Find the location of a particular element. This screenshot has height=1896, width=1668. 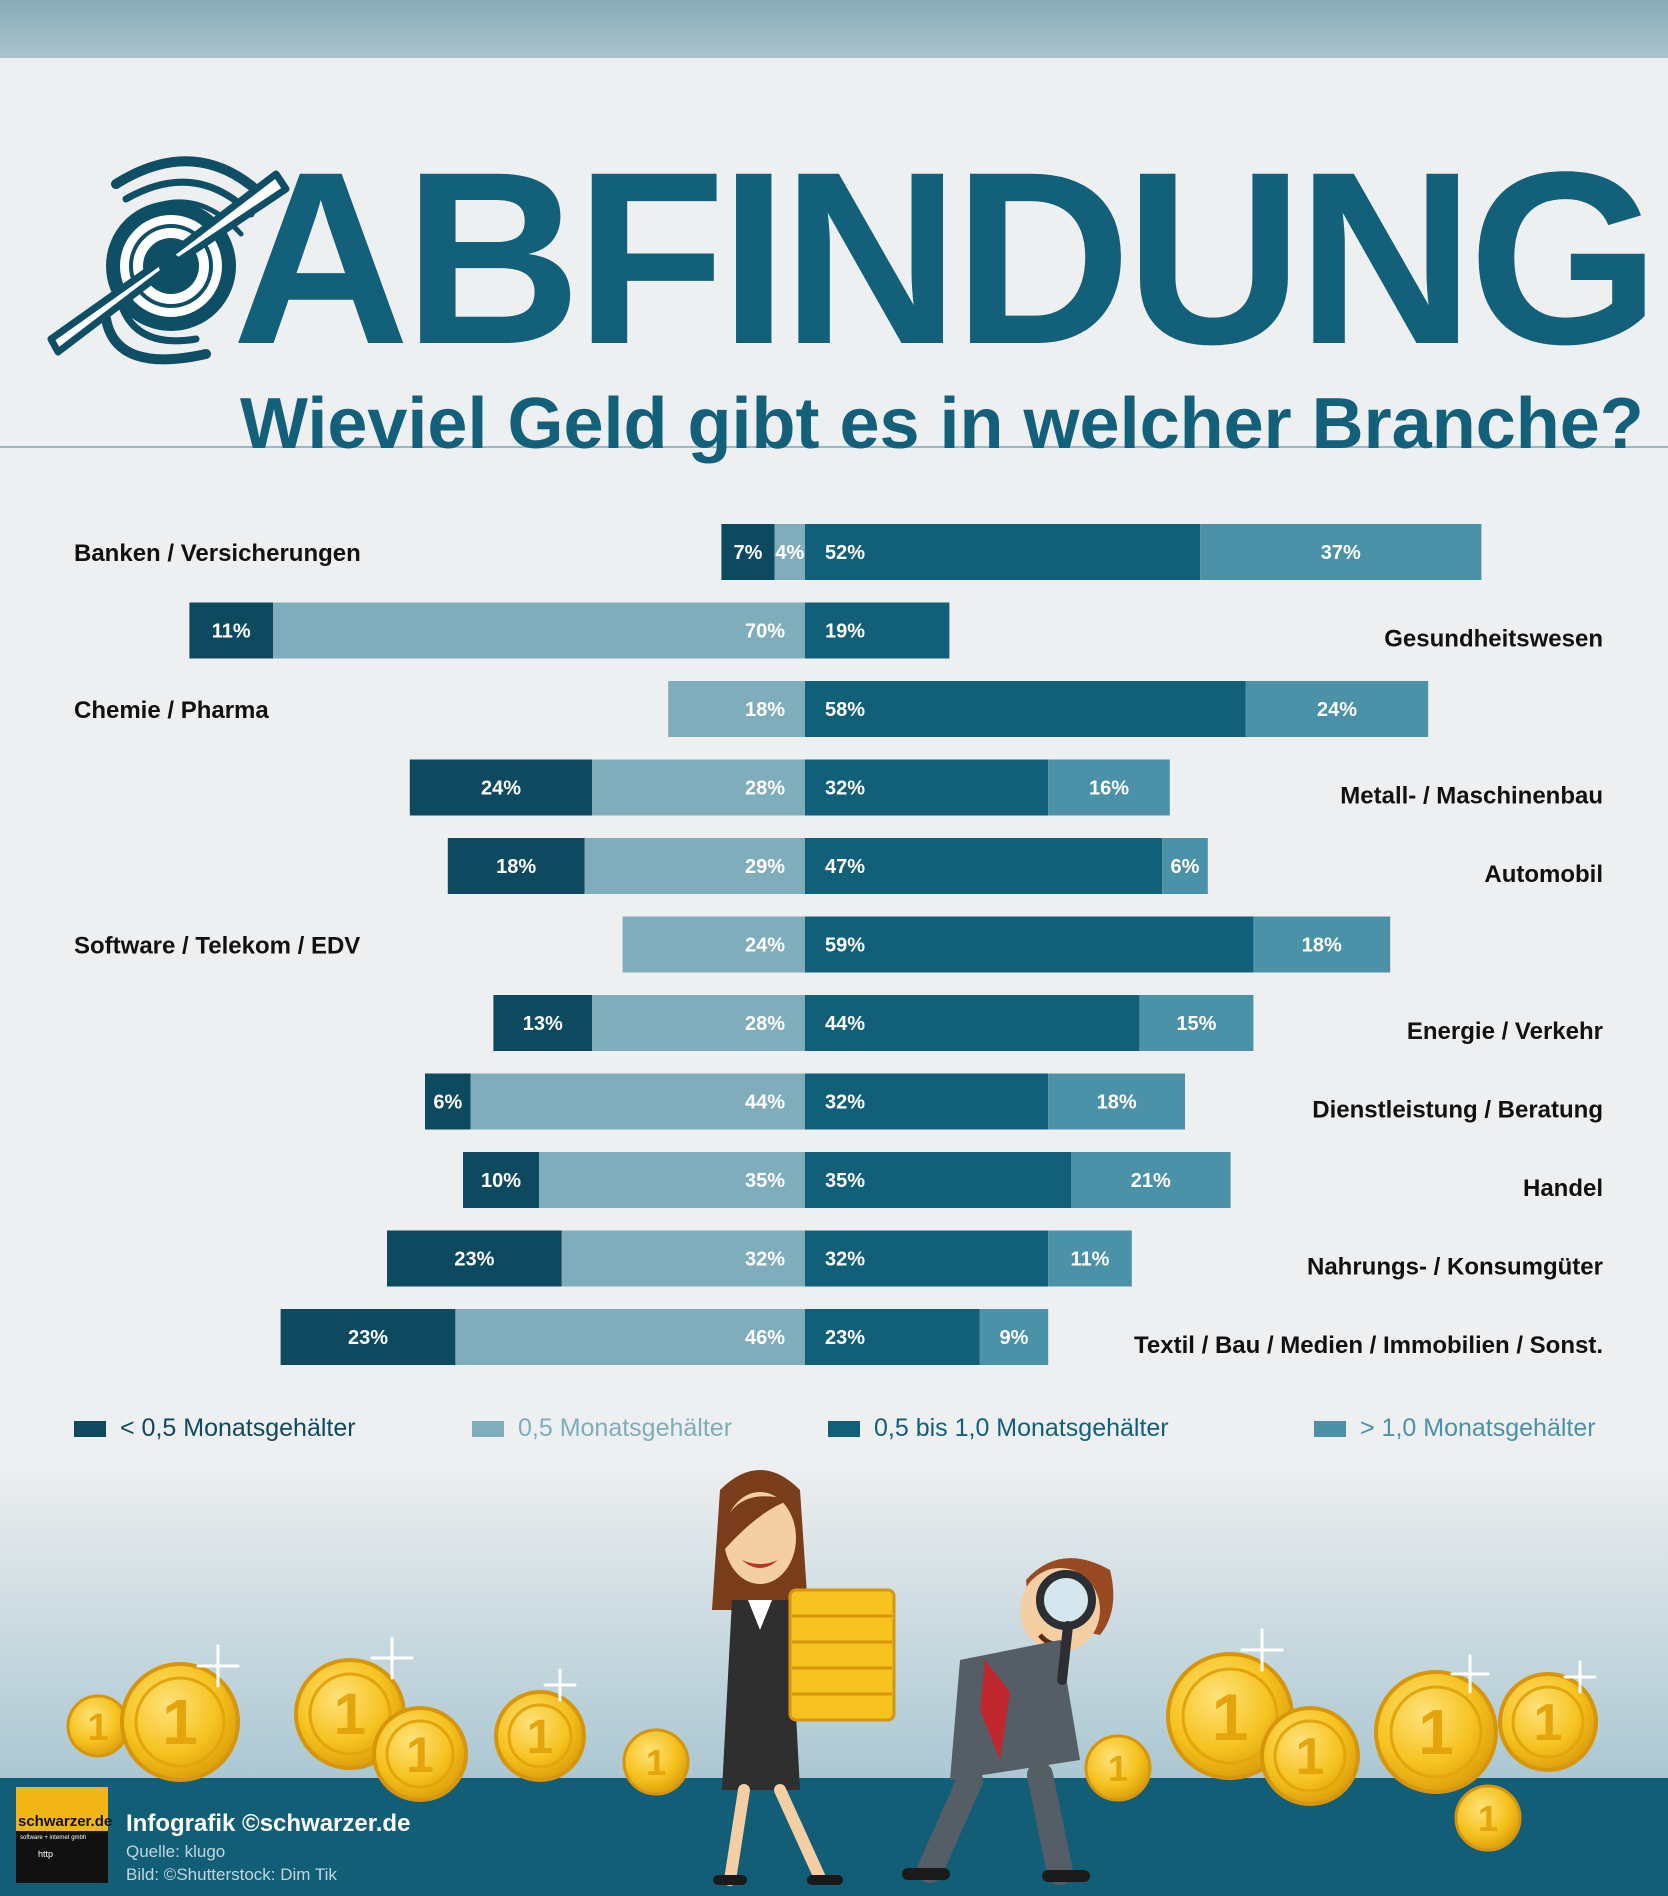

category-label: Chemie / Pharma is located at coordinates (171, 710).